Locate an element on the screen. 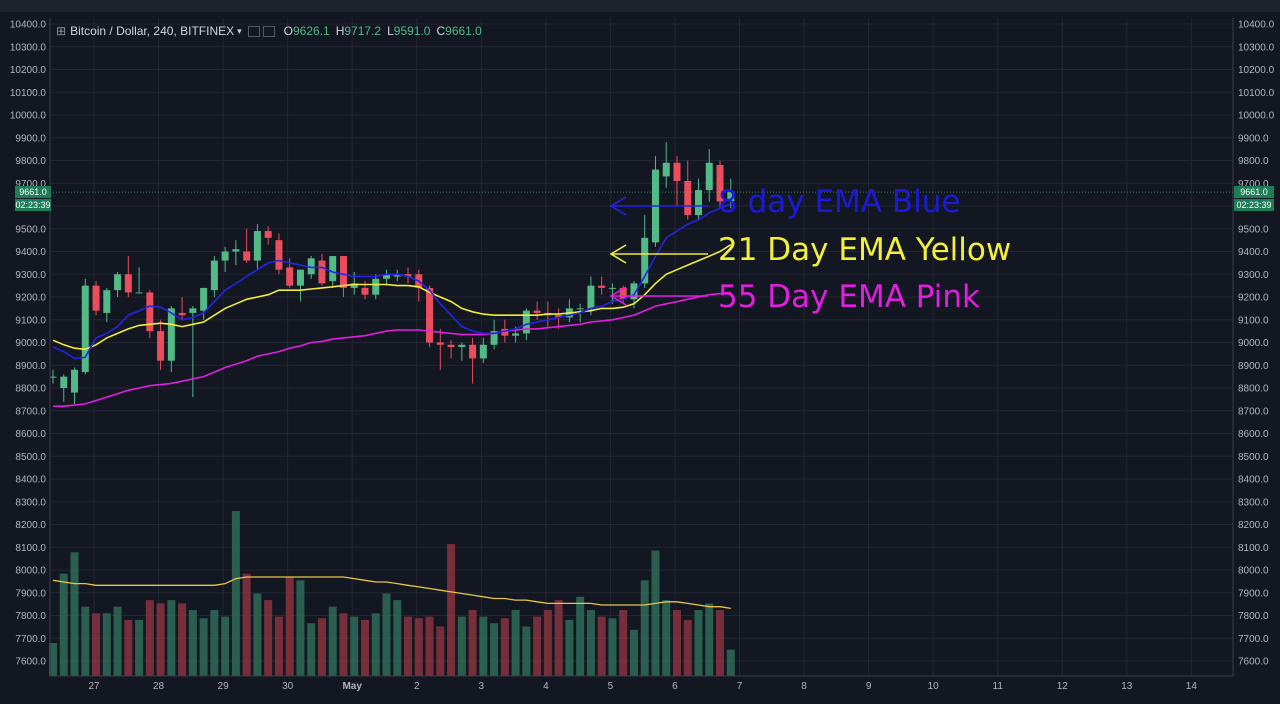  y-tick-label-left: 8000.0 is located at coordinates (30, 571).